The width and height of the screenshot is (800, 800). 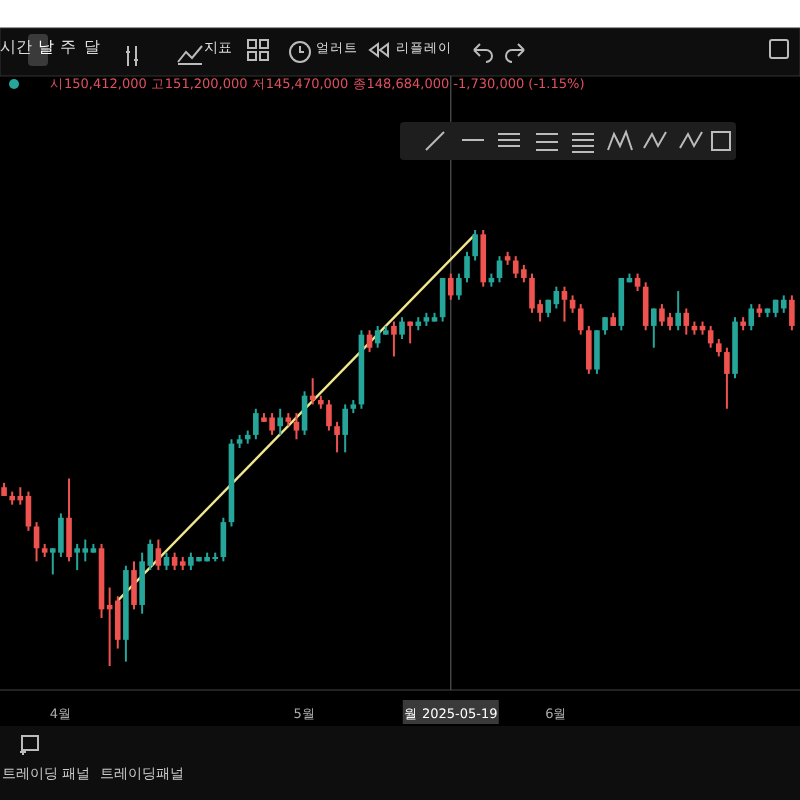 What do you see at coordinates (46, 47) in the screenshot?
I see `text: 날` at bounding box center [46, 47].